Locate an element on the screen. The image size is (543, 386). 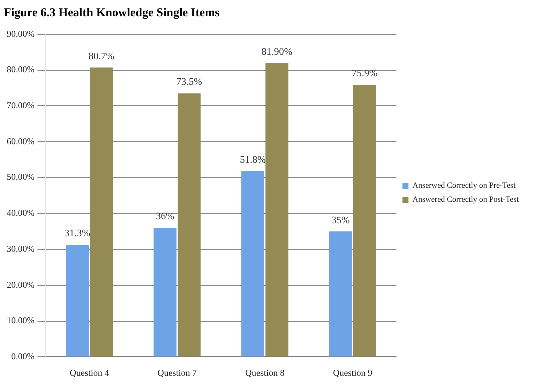
x-tick-label: Question 7 is located at coordinates (178, 373).